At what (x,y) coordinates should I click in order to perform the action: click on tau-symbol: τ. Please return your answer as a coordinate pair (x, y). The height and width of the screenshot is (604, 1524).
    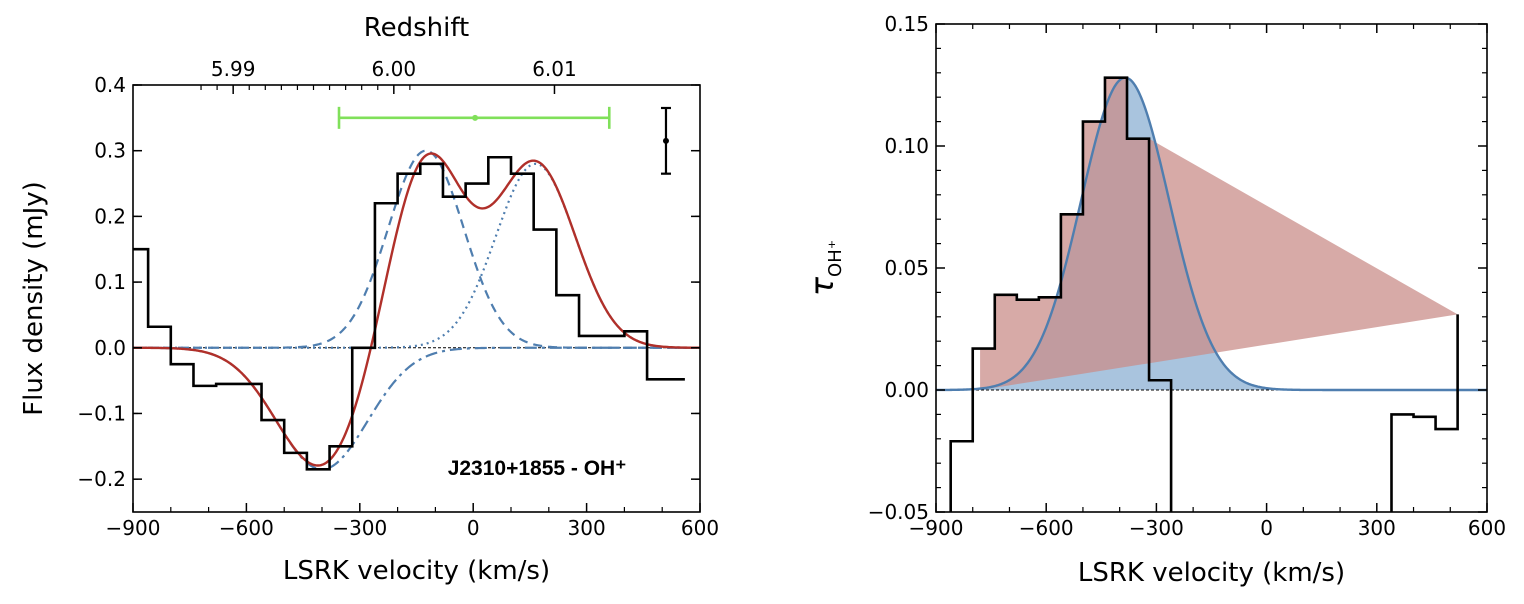
    Looking at the image, I should click on (822, 286).